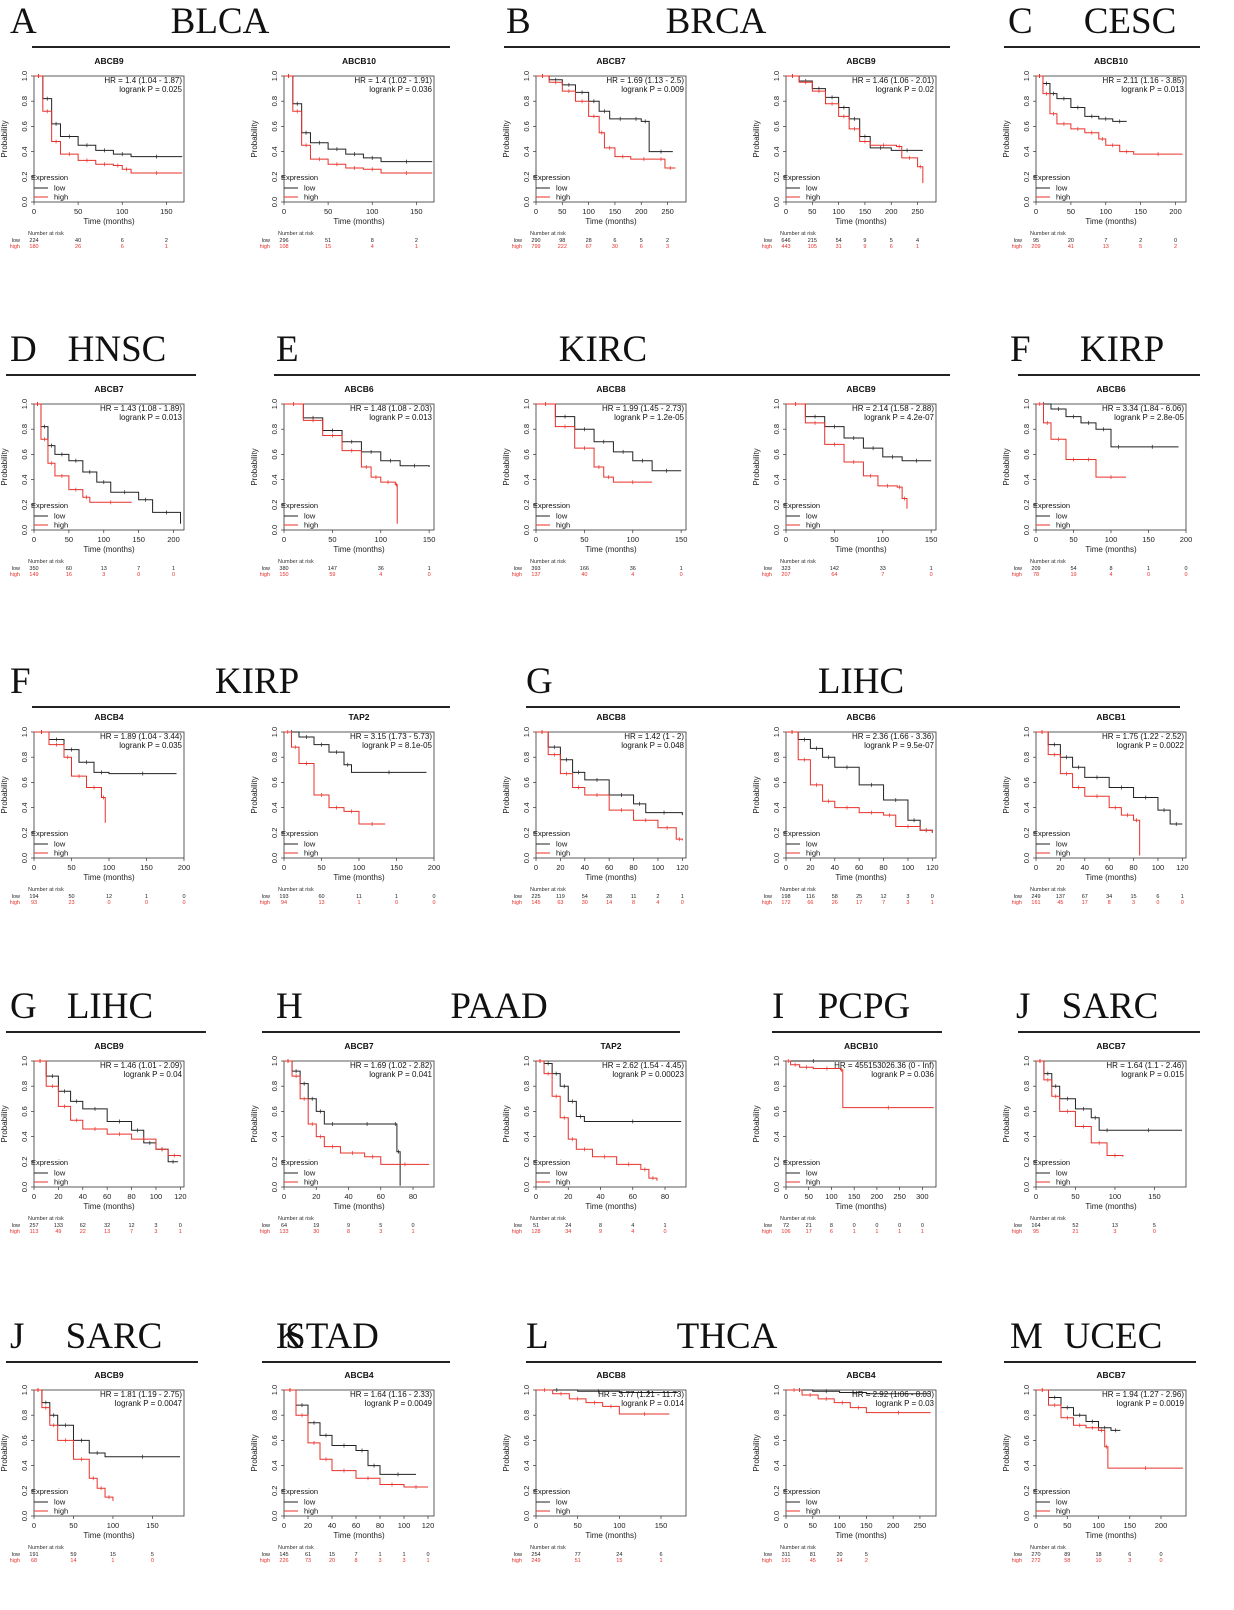 This screenshot has width=1234, height=1610. Describe the element at coordinates (809, 1232) in the screenshot. I see `risk-count-high: 17` at that location.